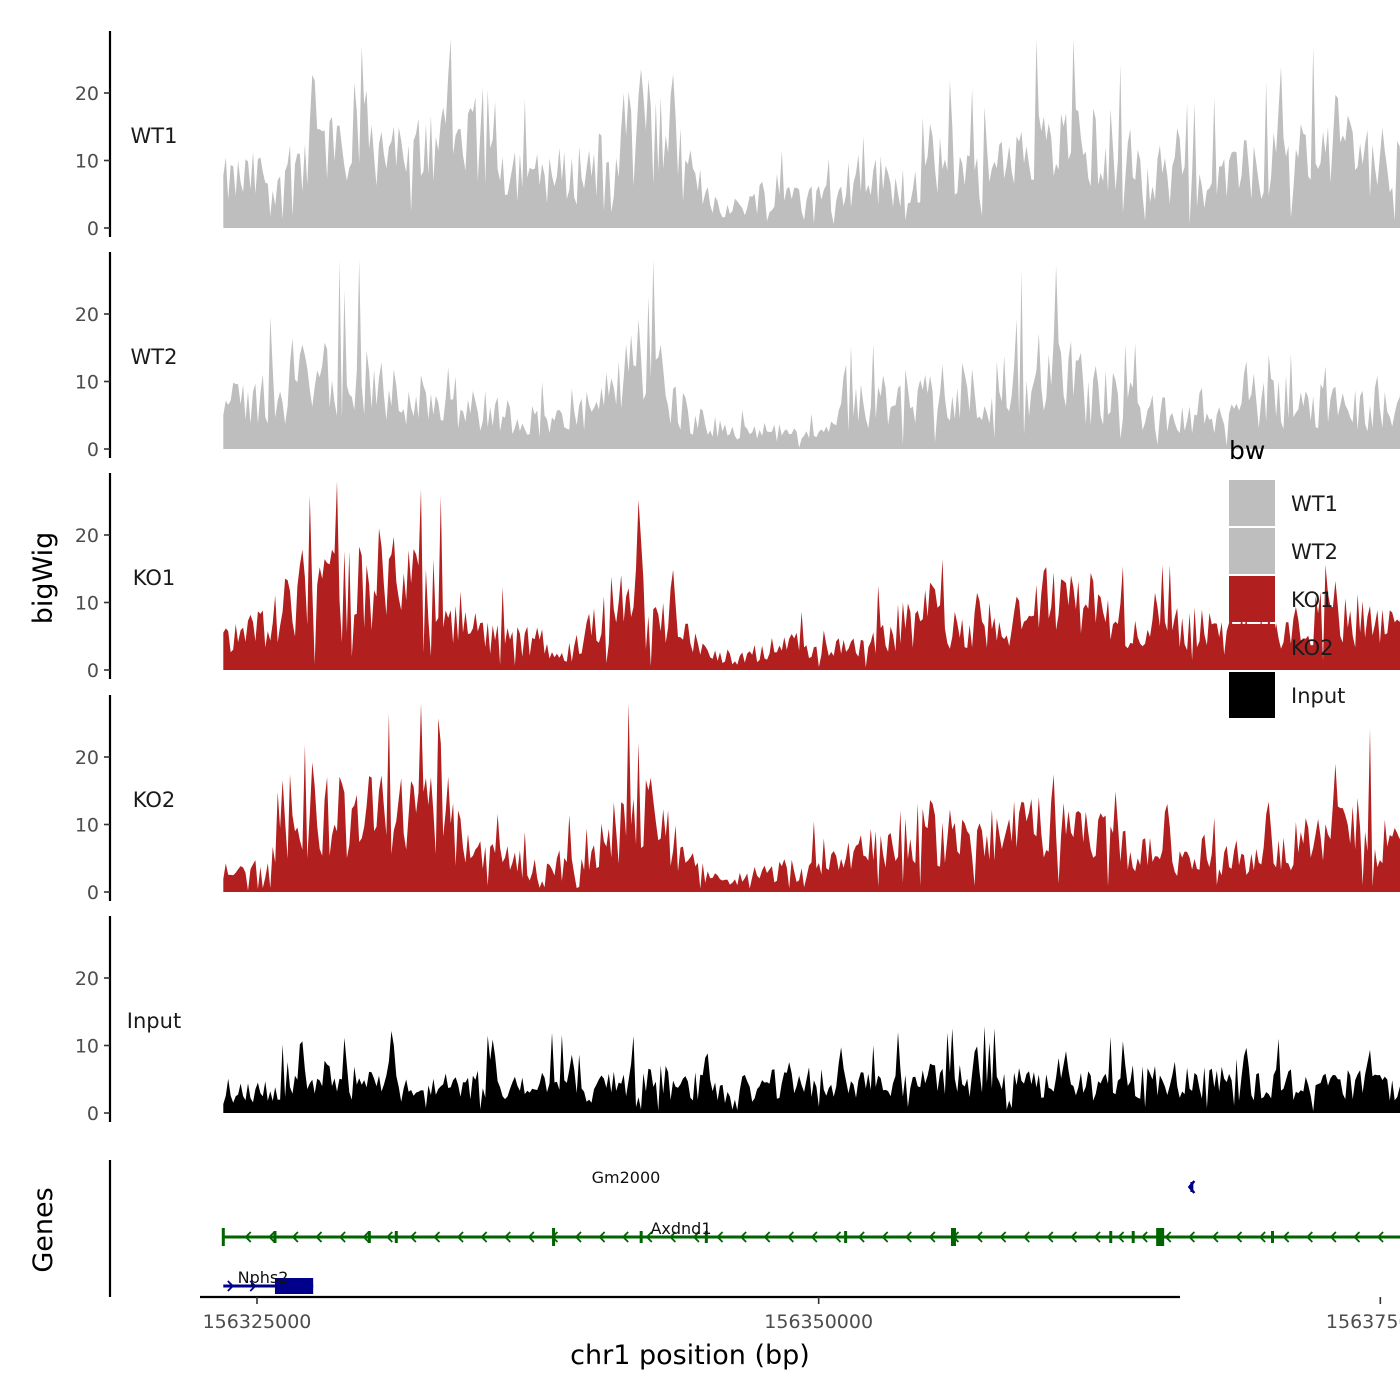 This screenshot has height=1400, width=1400. What do you see at coordinates (43, 1229) in the screenshot?
I see `genes-track-title: Genes` at bounding box center [43, 1229].